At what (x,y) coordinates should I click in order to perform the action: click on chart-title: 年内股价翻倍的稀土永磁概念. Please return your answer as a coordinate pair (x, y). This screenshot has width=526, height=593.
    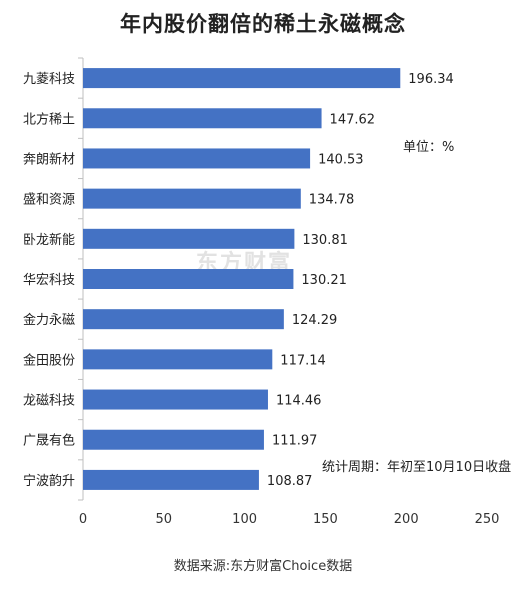
    Looking at the image, I should click on (263, 24).